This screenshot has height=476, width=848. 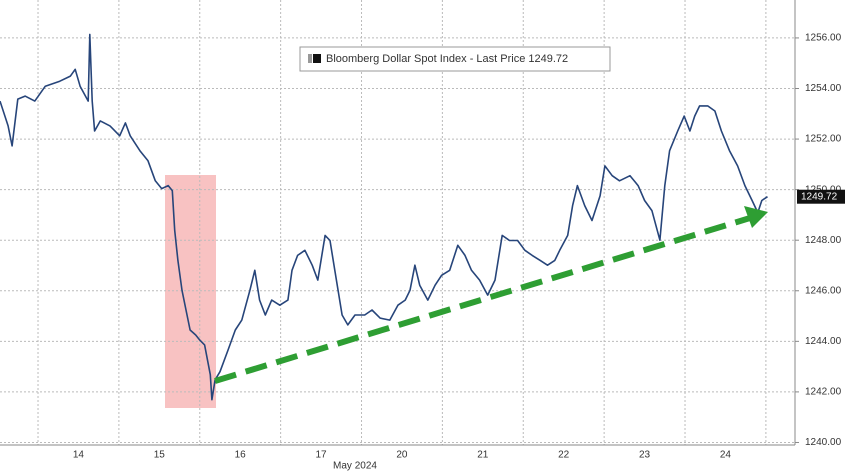 What do you see at coordinates (241, 455) in the screenshot?
I see `x-tick-label: 16` at bounding box center [241, 455].